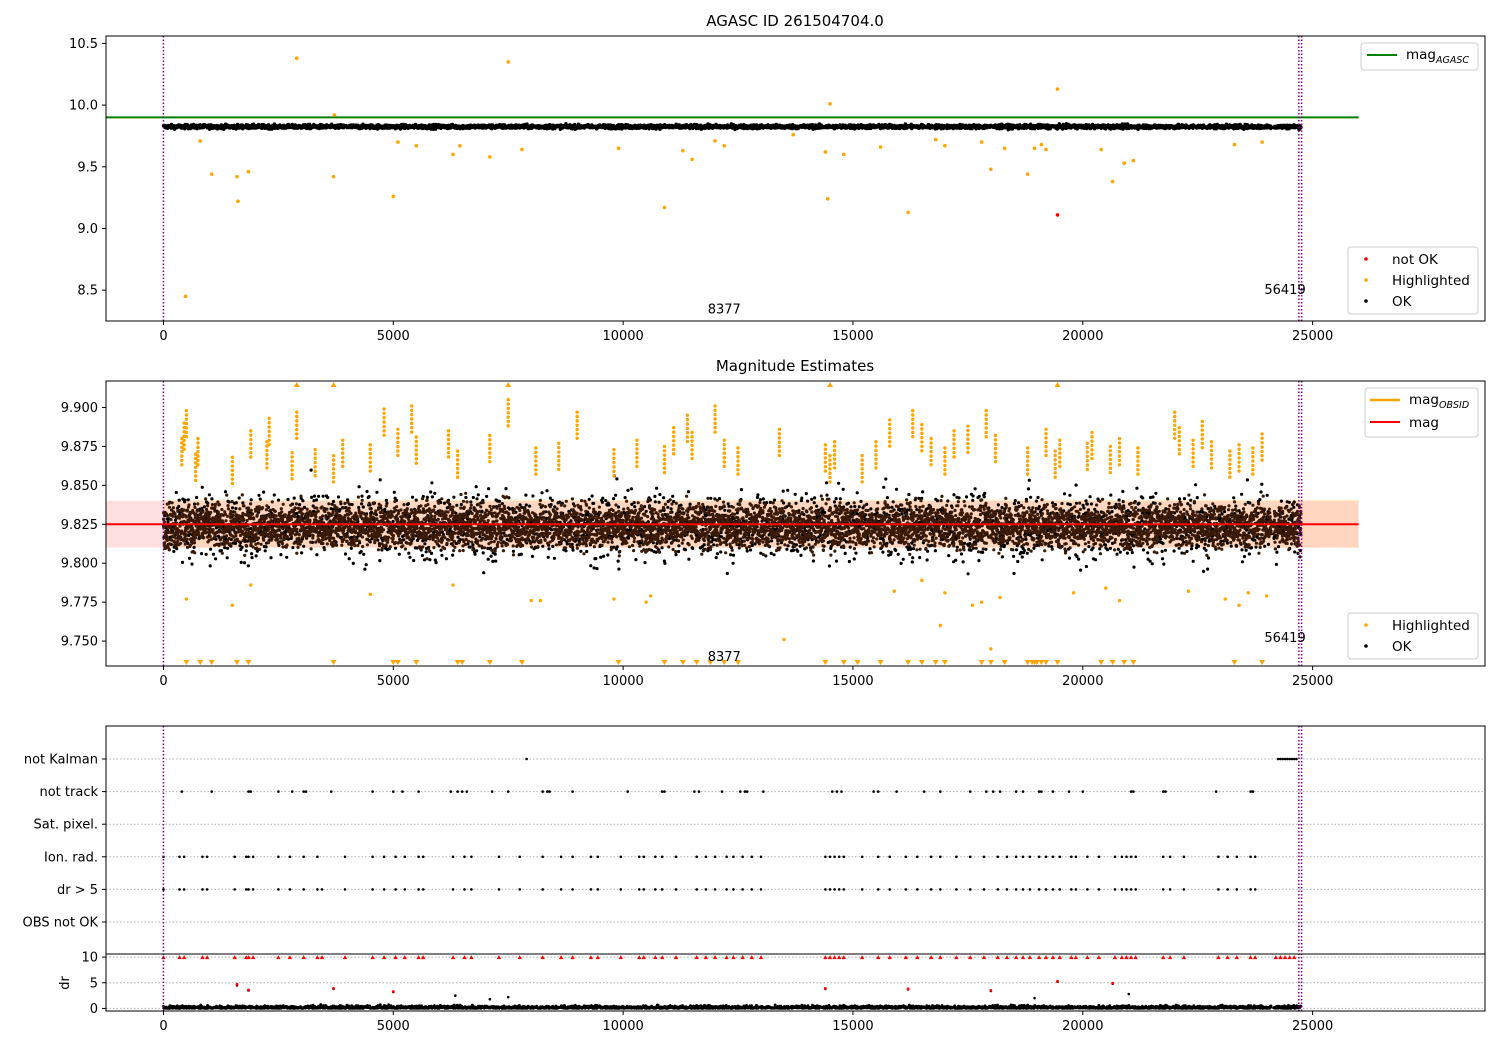 This screenshot has height=1050, width=1500. Describe the element at coordinates (1431, 626) in the screenshot. I see `legend-label-highlighted: Highlighted` at that location.